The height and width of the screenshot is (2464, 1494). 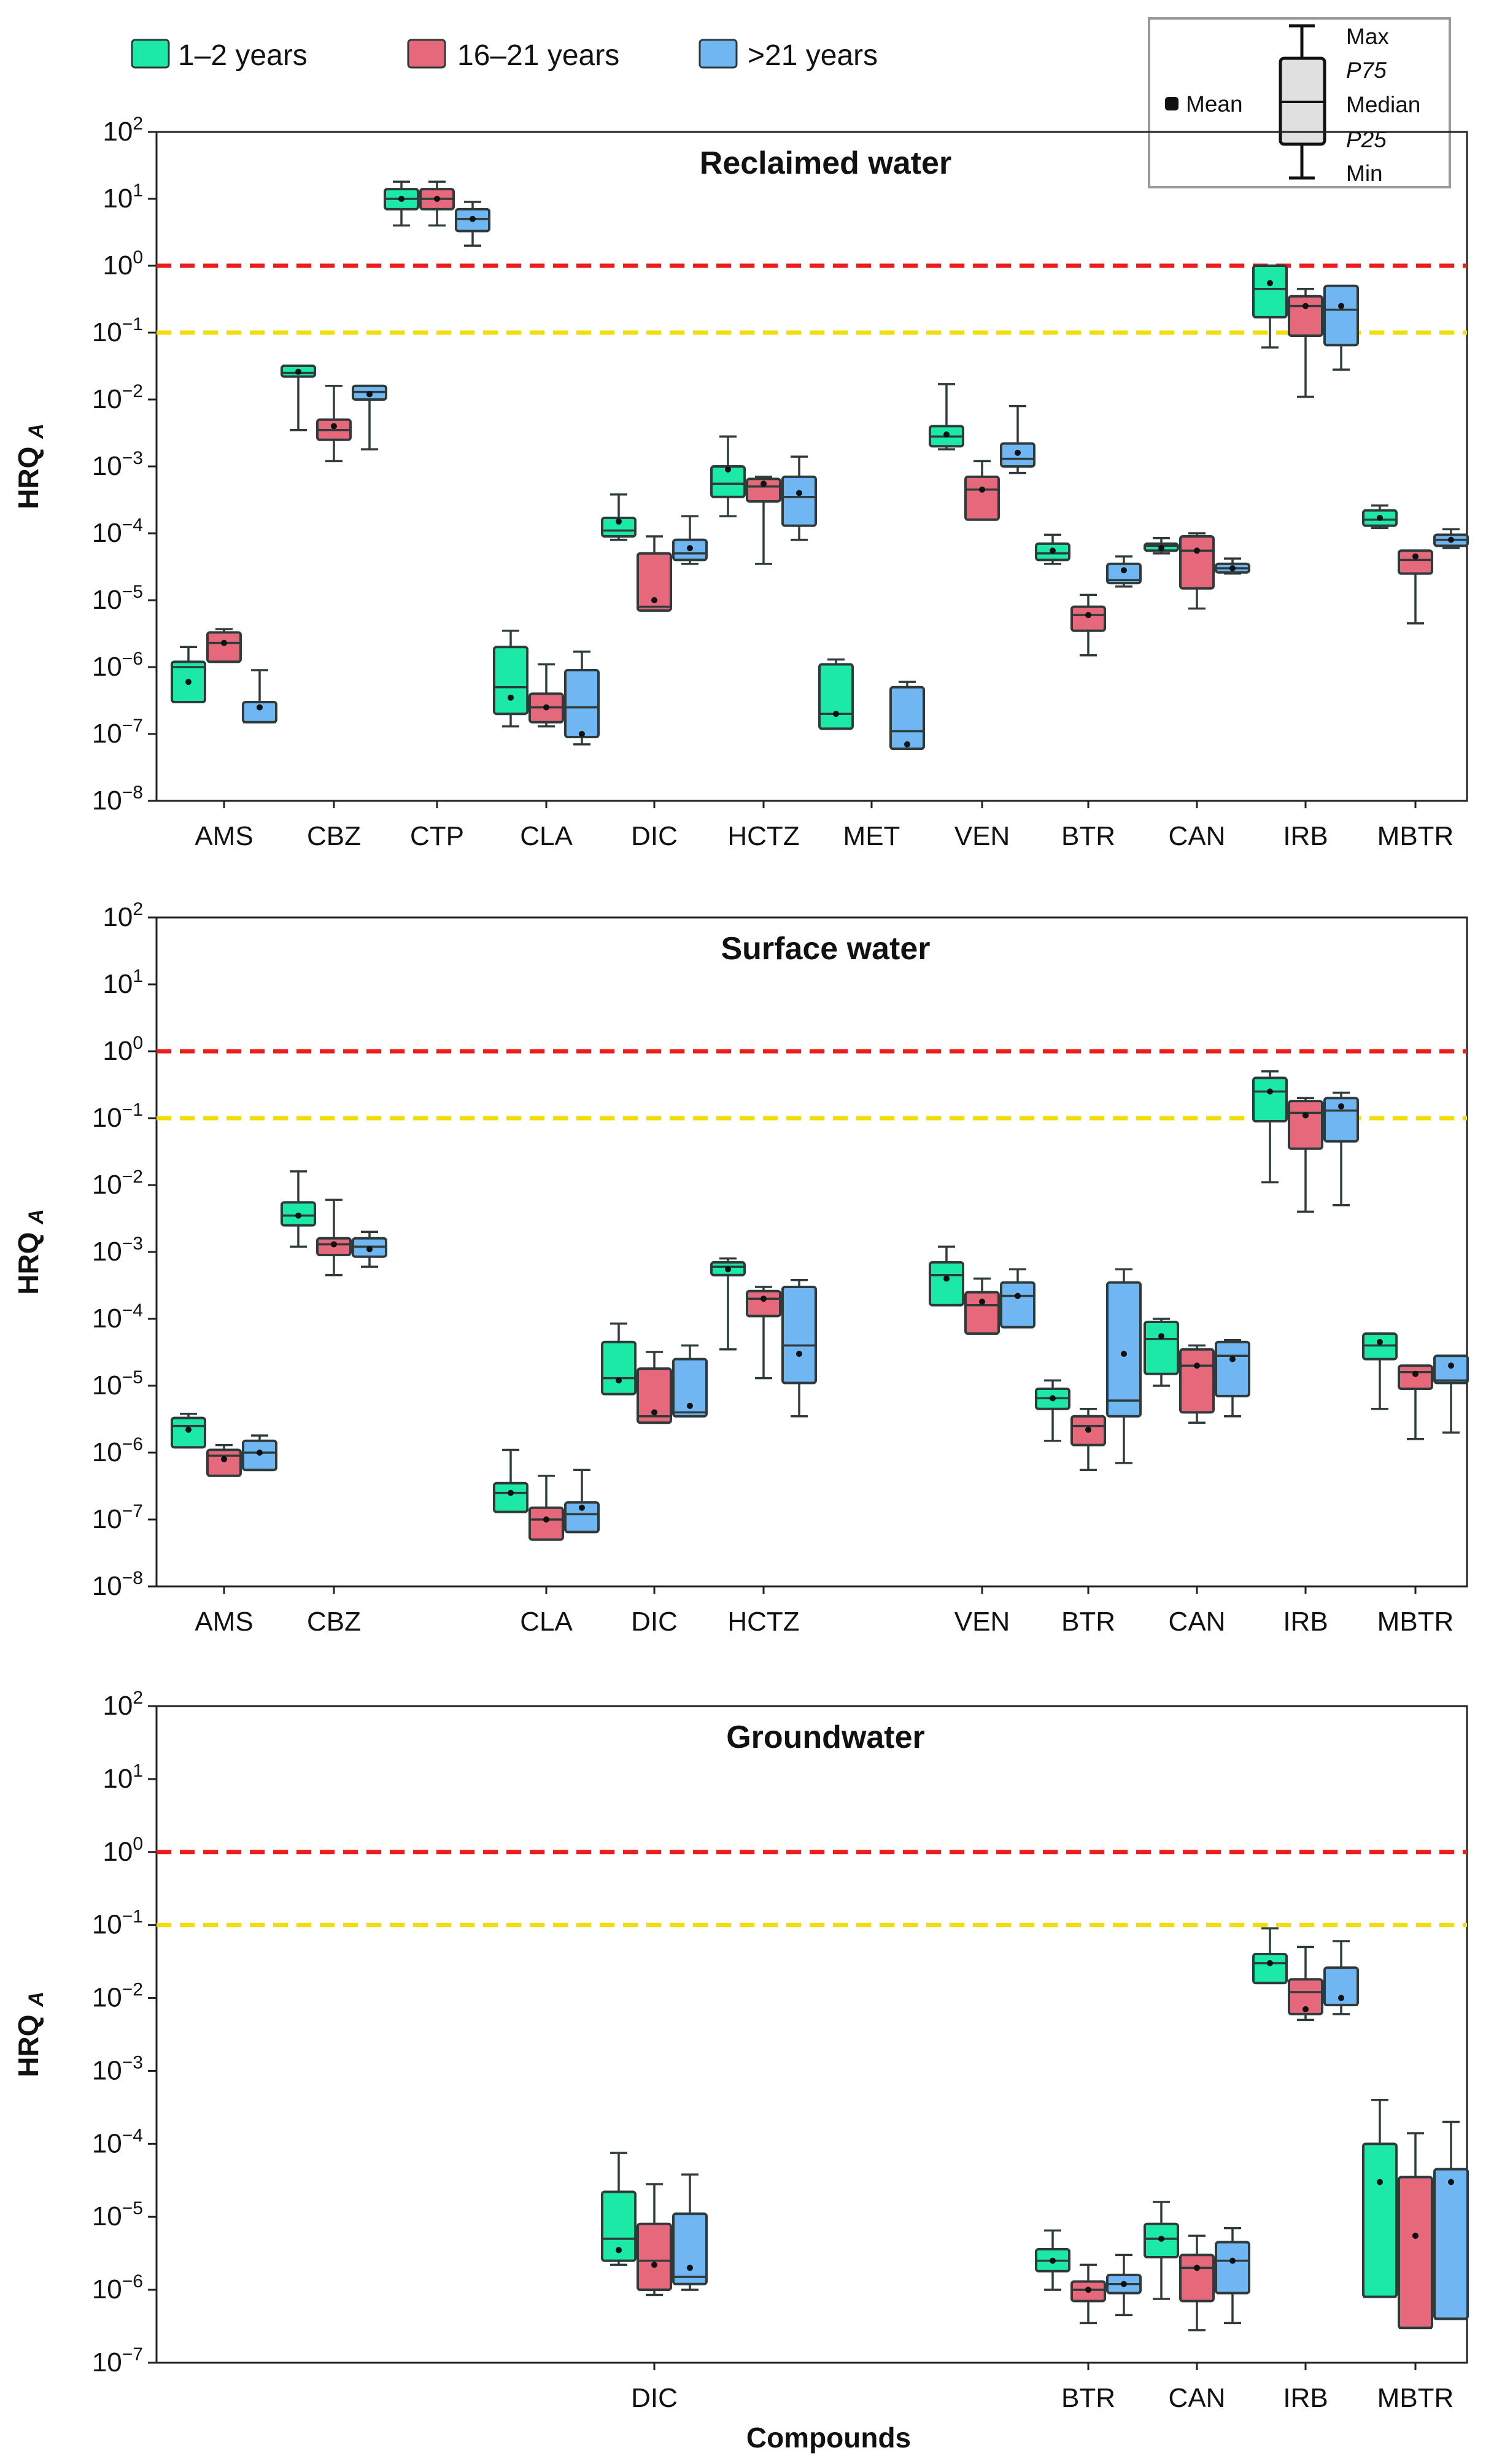 I want to click on box-ams-over-21-years-mean, so click(x=260, y=1453).